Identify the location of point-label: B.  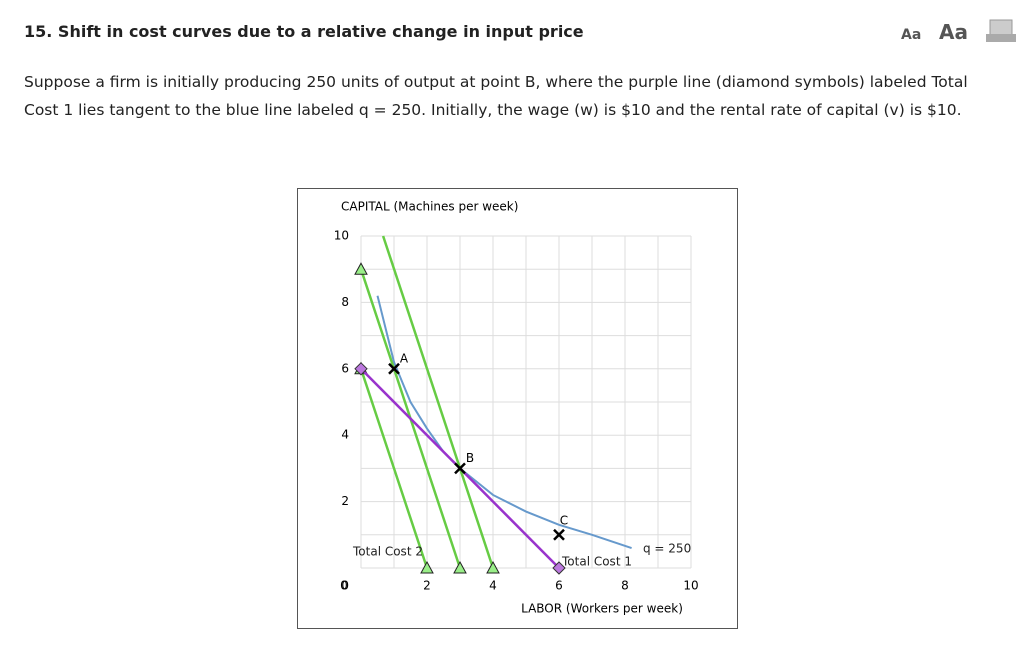
(470, 458).